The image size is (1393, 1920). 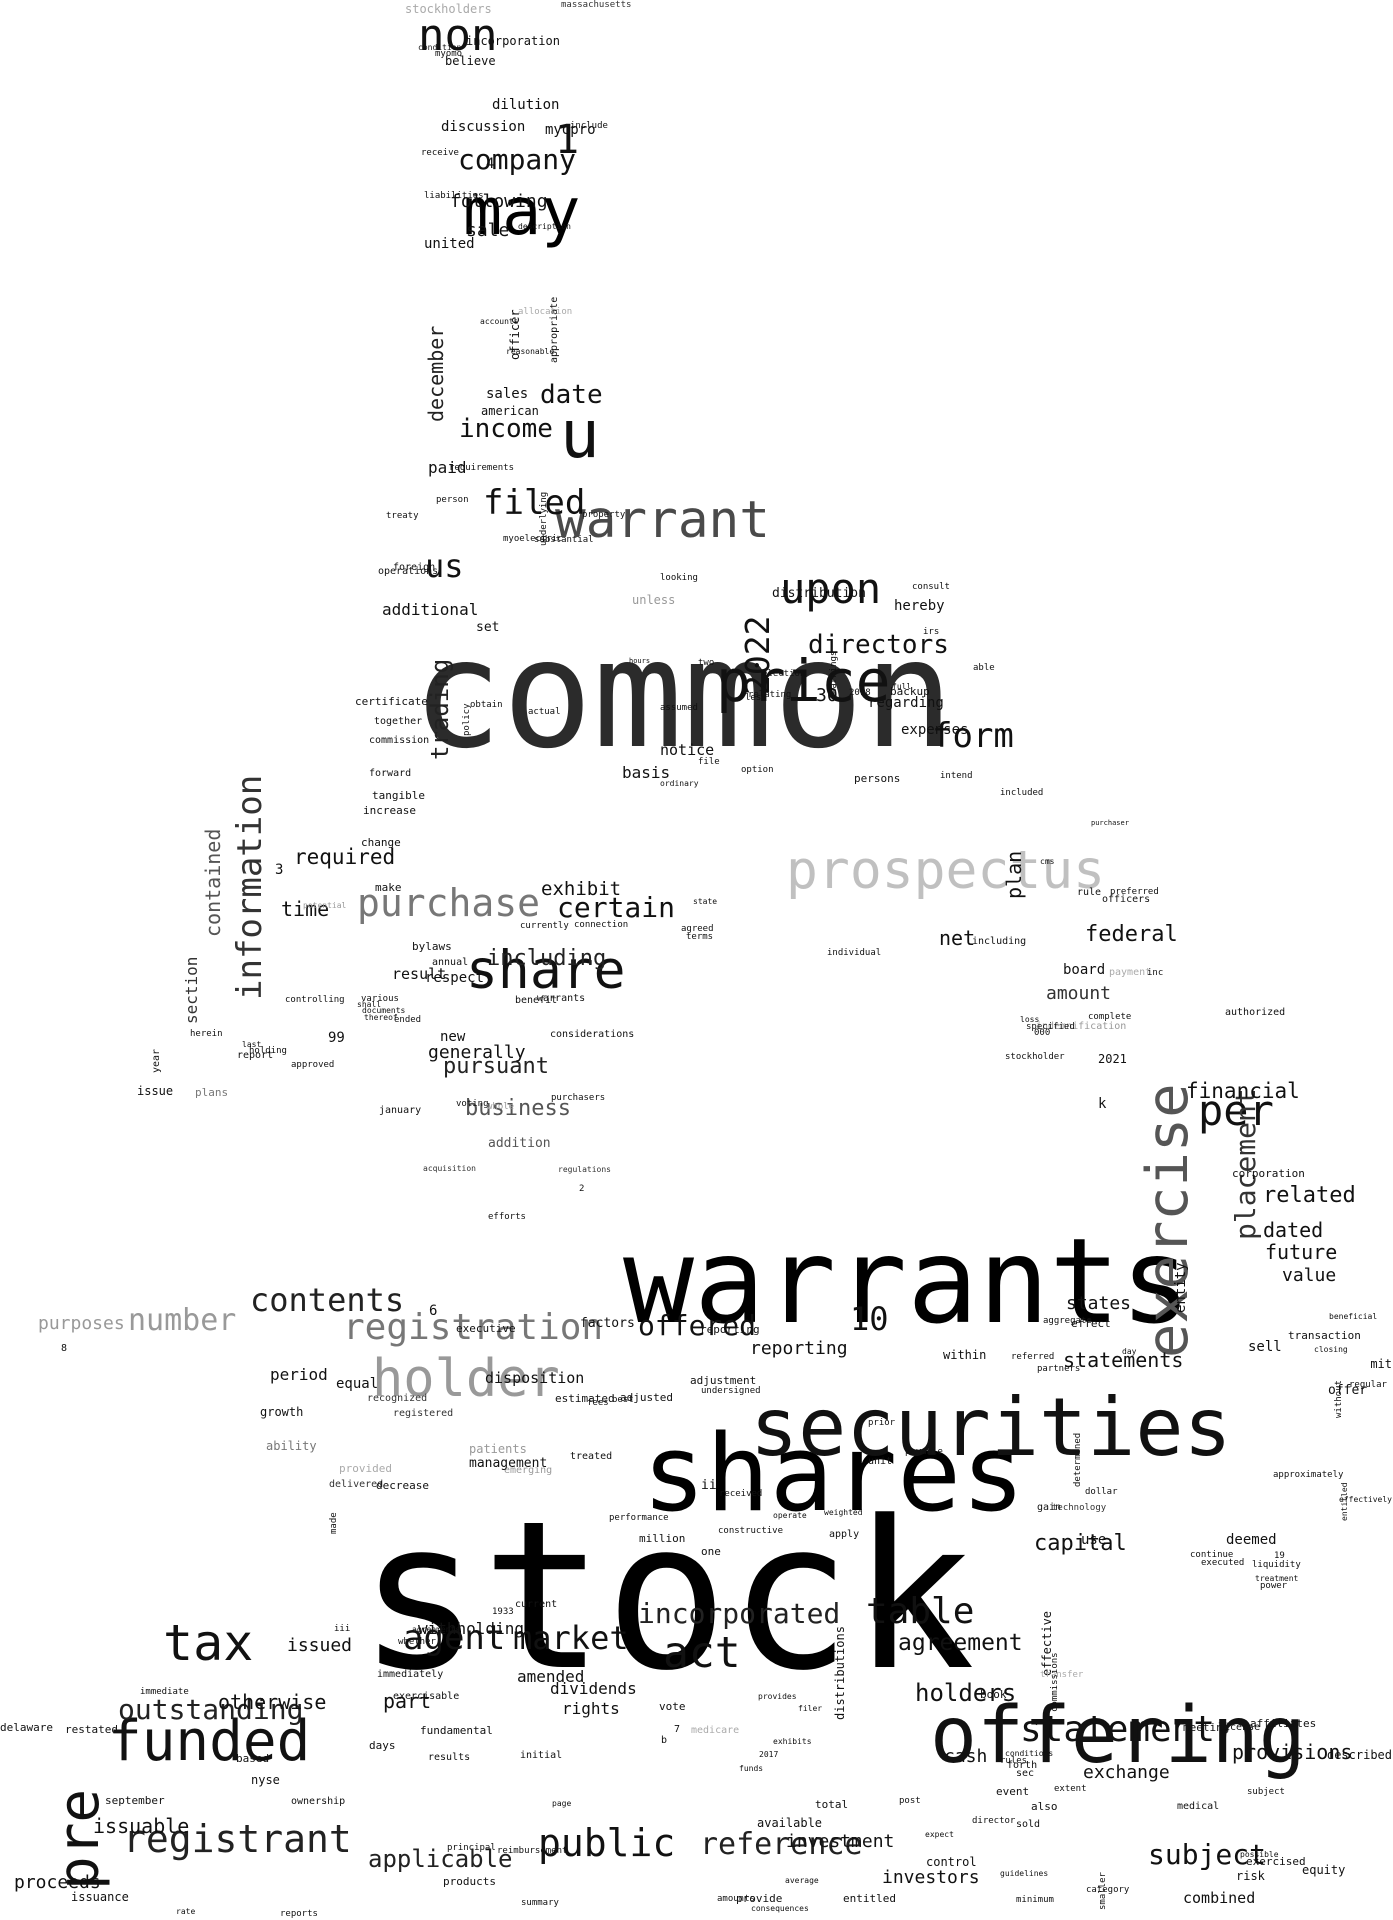 I want to click on word-cloud-word: sell, so click(x=1265, y=1347).